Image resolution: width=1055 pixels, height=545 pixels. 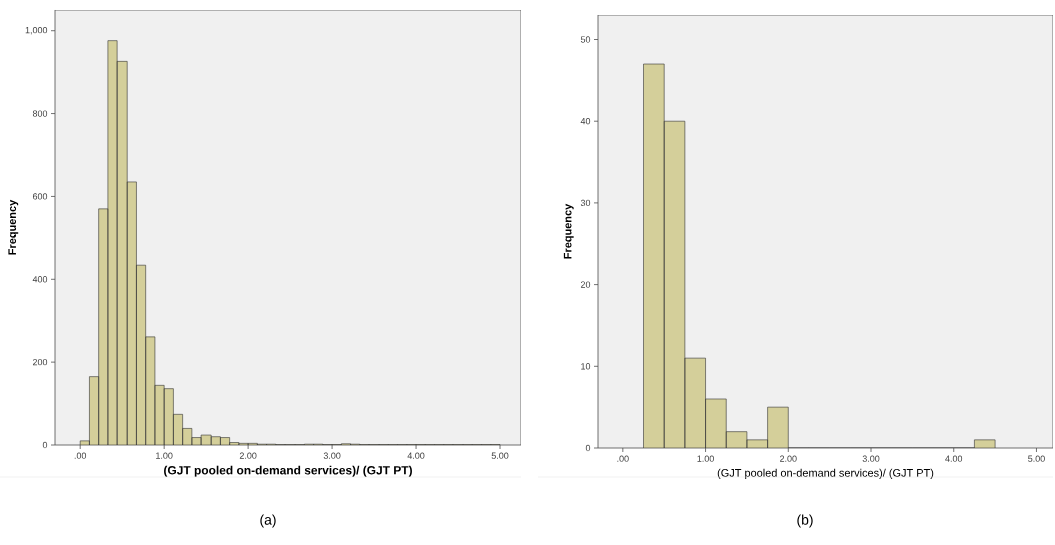 I want to click on y-tick-label: 200, so click(x=40, y=362).